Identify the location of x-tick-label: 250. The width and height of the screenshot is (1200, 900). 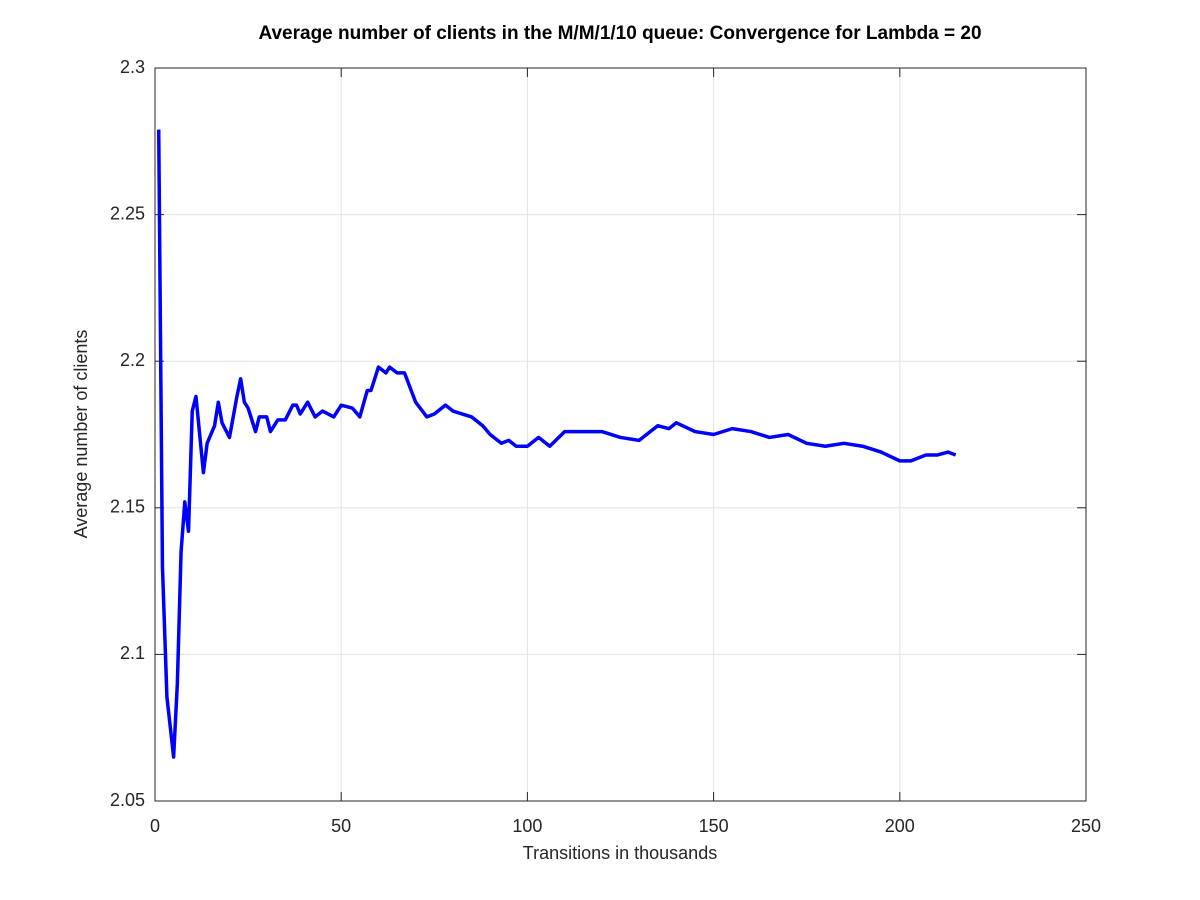
(1086, 826).